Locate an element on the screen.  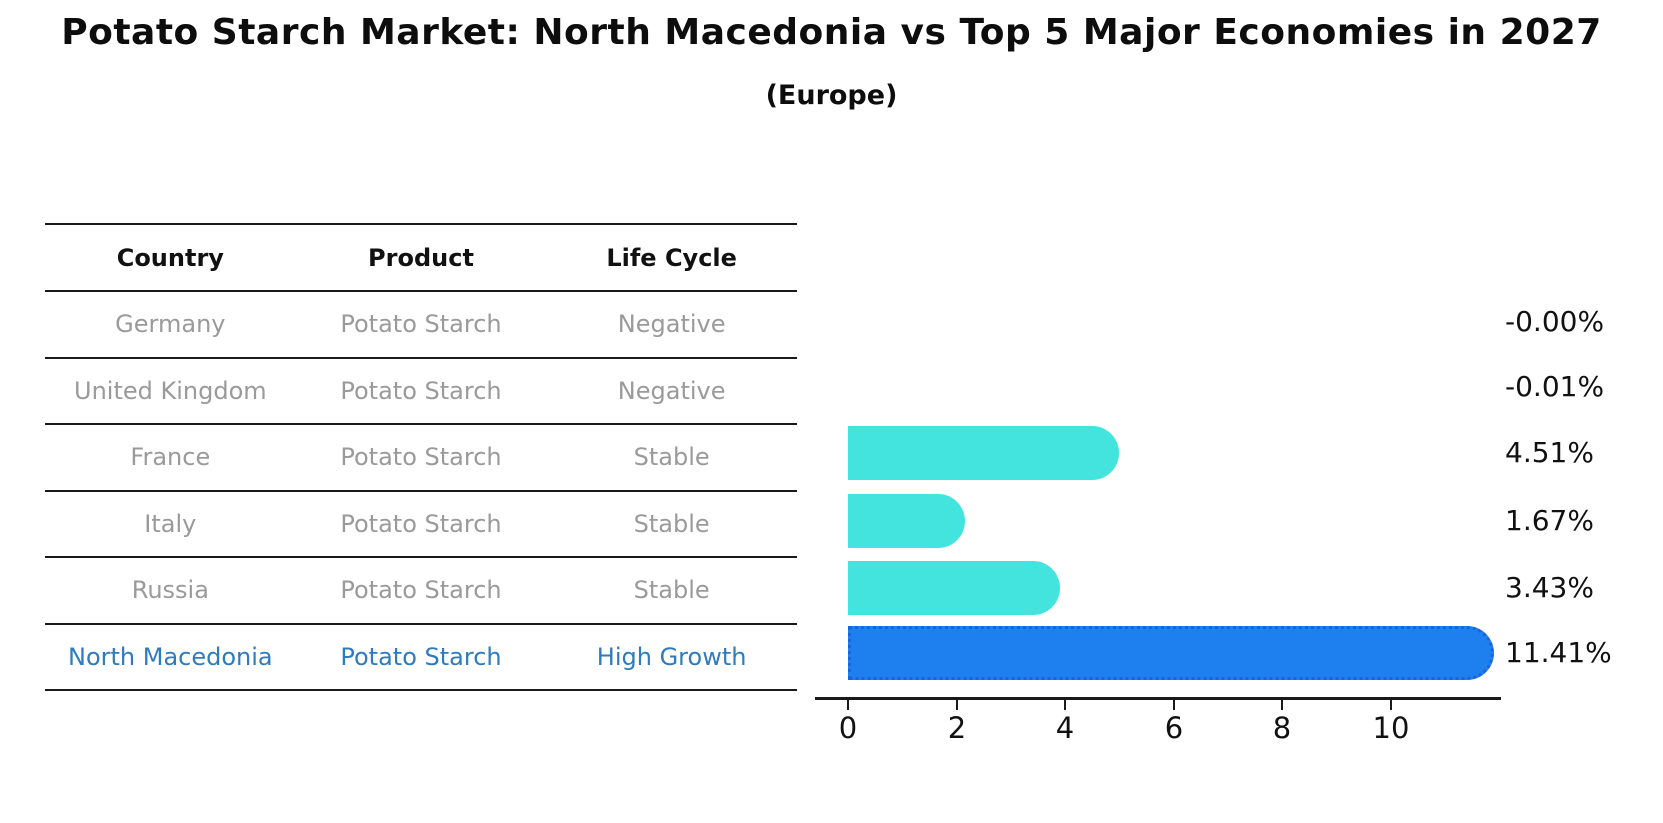
x-tick-label: 6 is located at coordinates (1174, 728).